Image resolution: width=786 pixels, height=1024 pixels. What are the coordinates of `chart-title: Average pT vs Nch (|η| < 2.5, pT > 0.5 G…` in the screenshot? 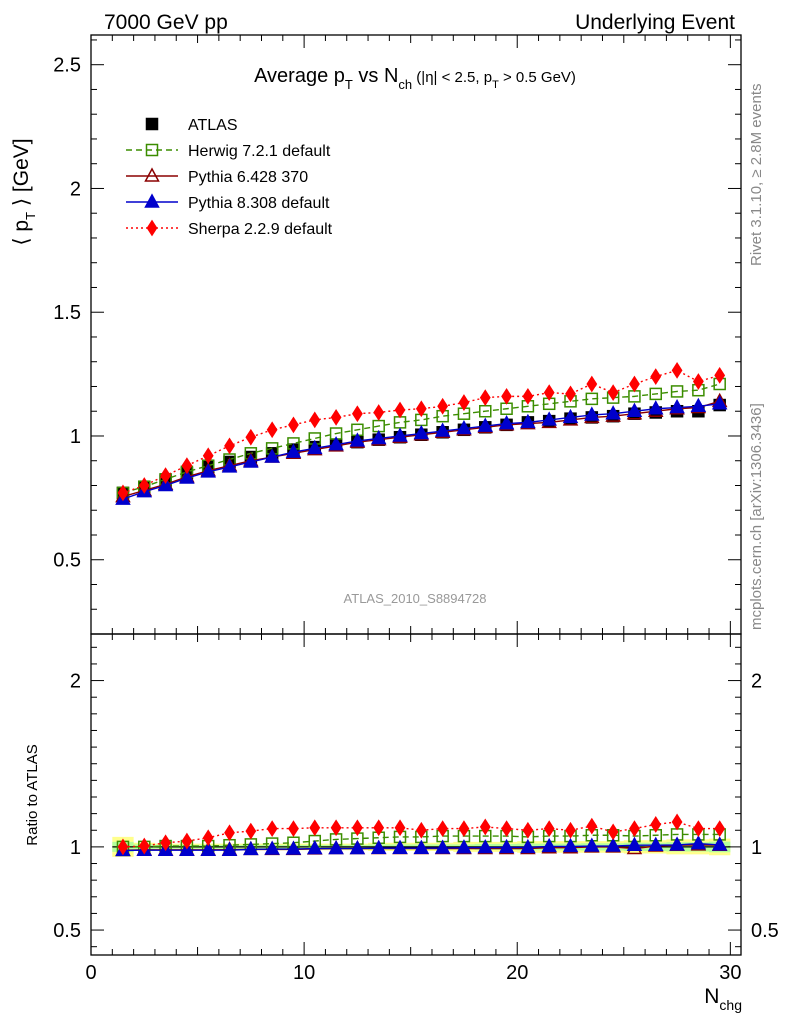 It's located at (415, 78).